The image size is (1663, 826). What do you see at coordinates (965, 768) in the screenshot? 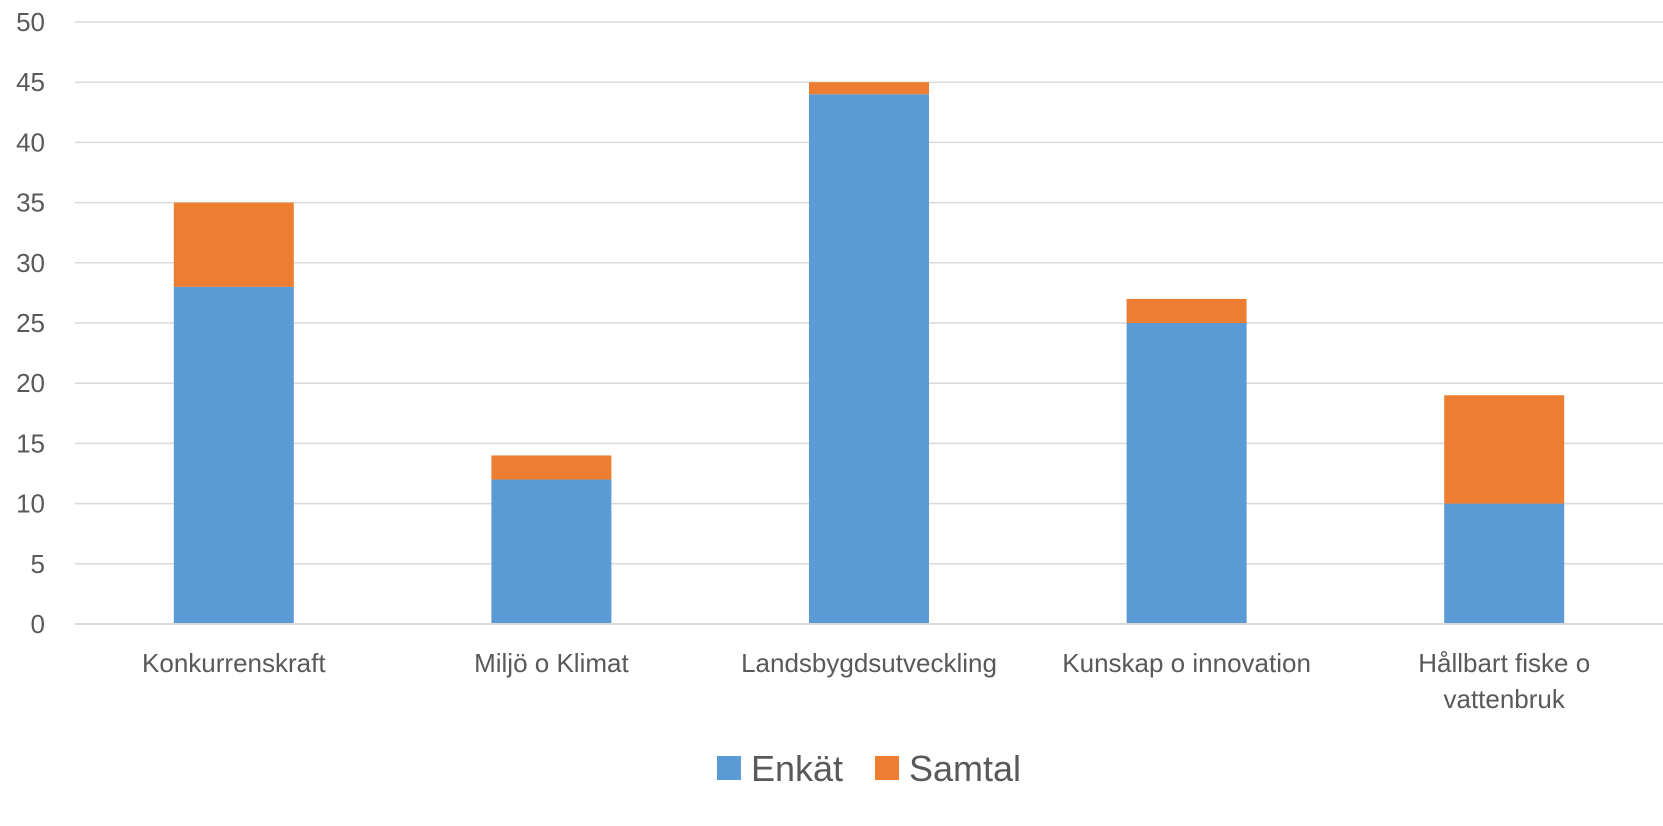
I see `legend-label: Samtal` at bounding box center [965, 768].